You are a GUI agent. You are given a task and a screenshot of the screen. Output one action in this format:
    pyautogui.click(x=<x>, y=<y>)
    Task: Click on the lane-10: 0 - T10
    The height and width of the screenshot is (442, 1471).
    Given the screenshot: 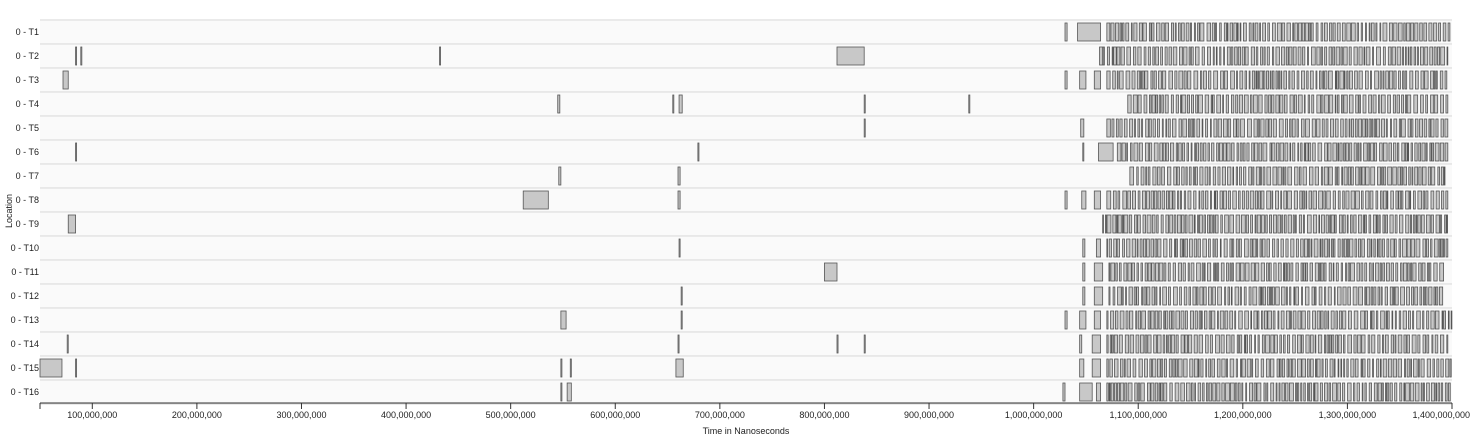 What is the action you would take?
    pyautogui.click(x=731, y=247)
    